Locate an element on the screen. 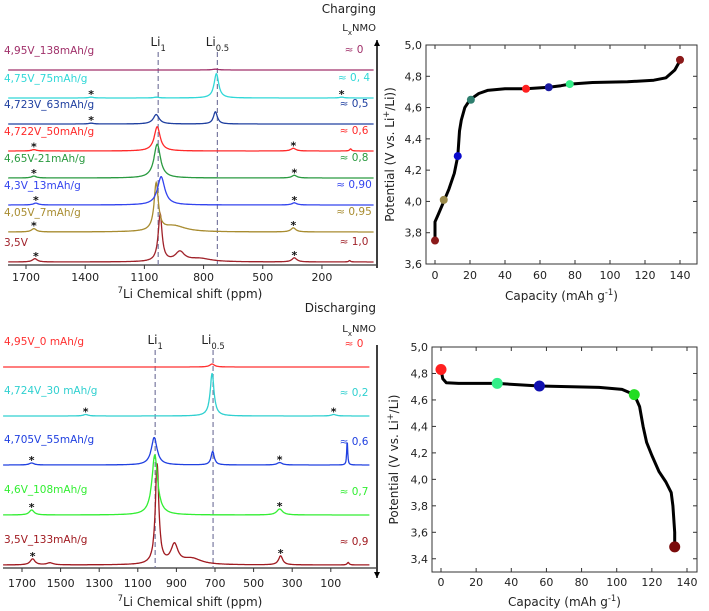  composition-value: ≈ 0 is located at coordinates (354, 50).